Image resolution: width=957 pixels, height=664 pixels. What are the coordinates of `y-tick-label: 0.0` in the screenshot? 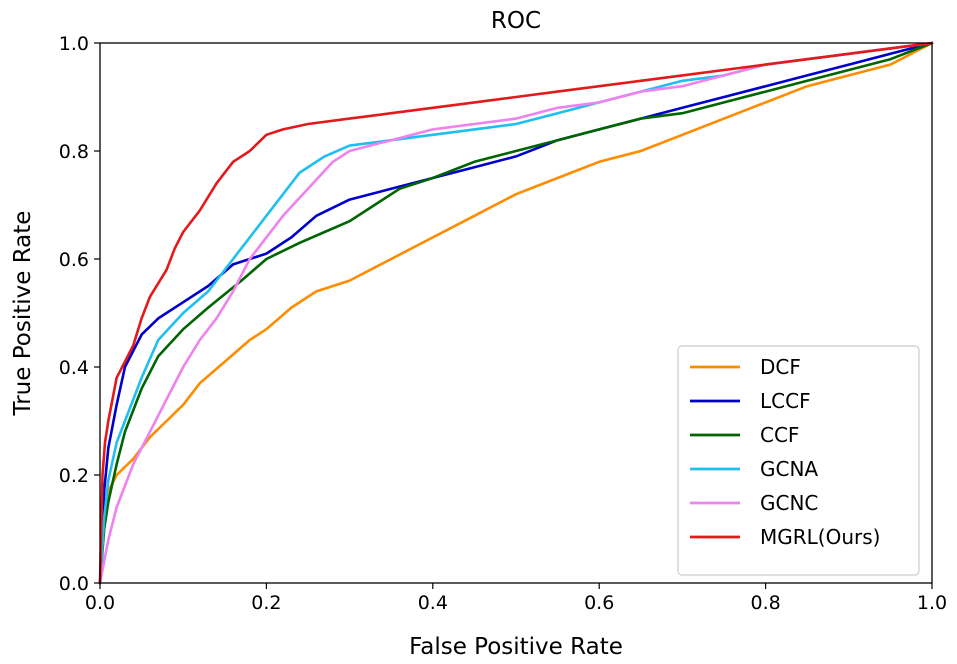 It's located at (74, 584).